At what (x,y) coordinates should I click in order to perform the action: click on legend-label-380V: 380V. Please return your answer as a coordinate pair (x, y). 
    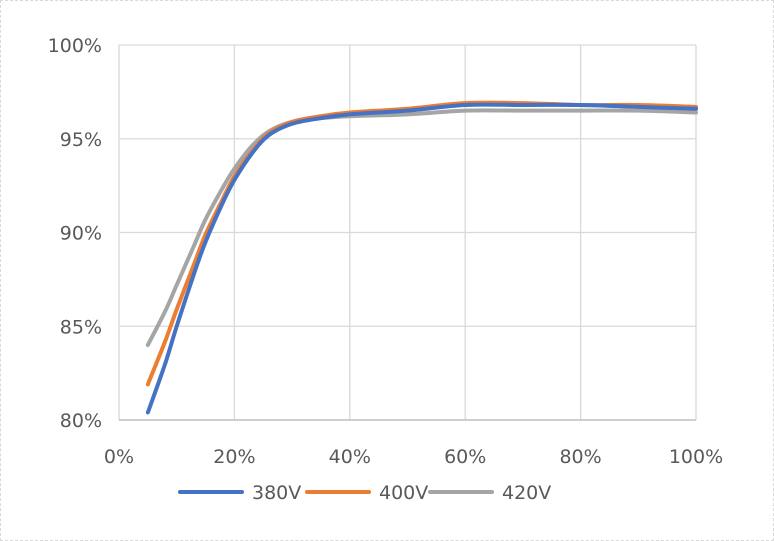
    Looking at the image, I should click on (276, 493).